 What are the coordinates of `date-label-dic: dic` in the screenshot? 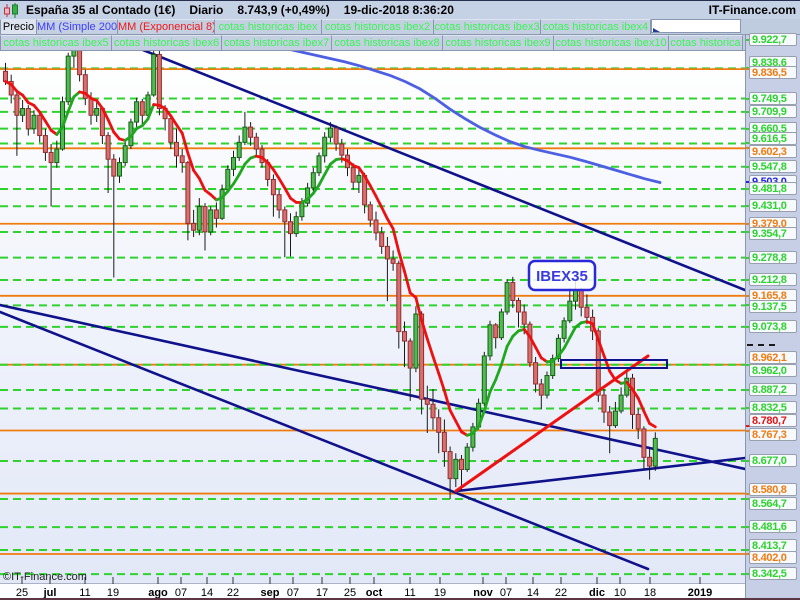 It's located at (597, 593).